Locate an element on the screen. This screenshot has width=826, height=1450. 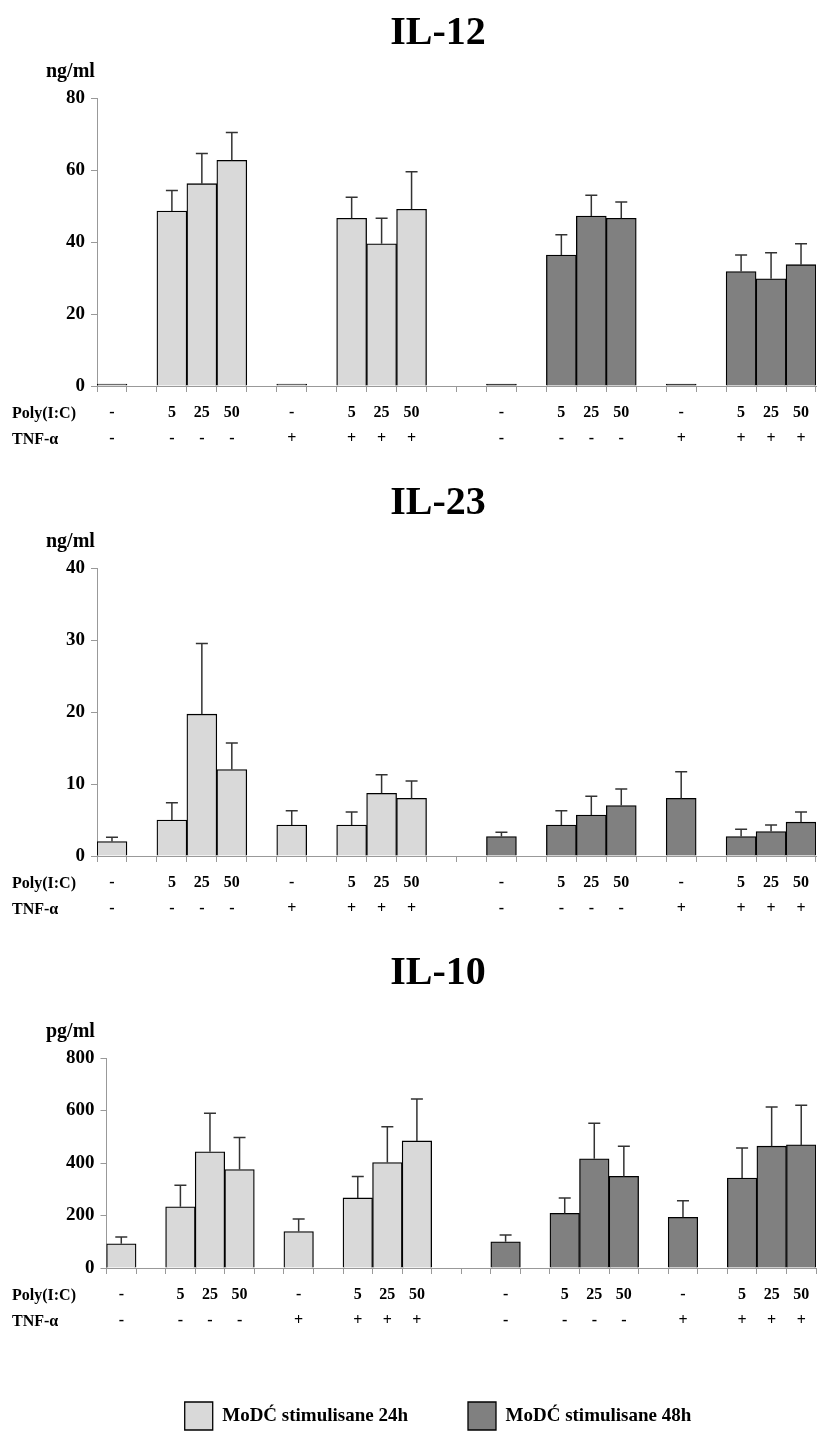
y-tick-label: 800 is located at coordinates (80, 1056).